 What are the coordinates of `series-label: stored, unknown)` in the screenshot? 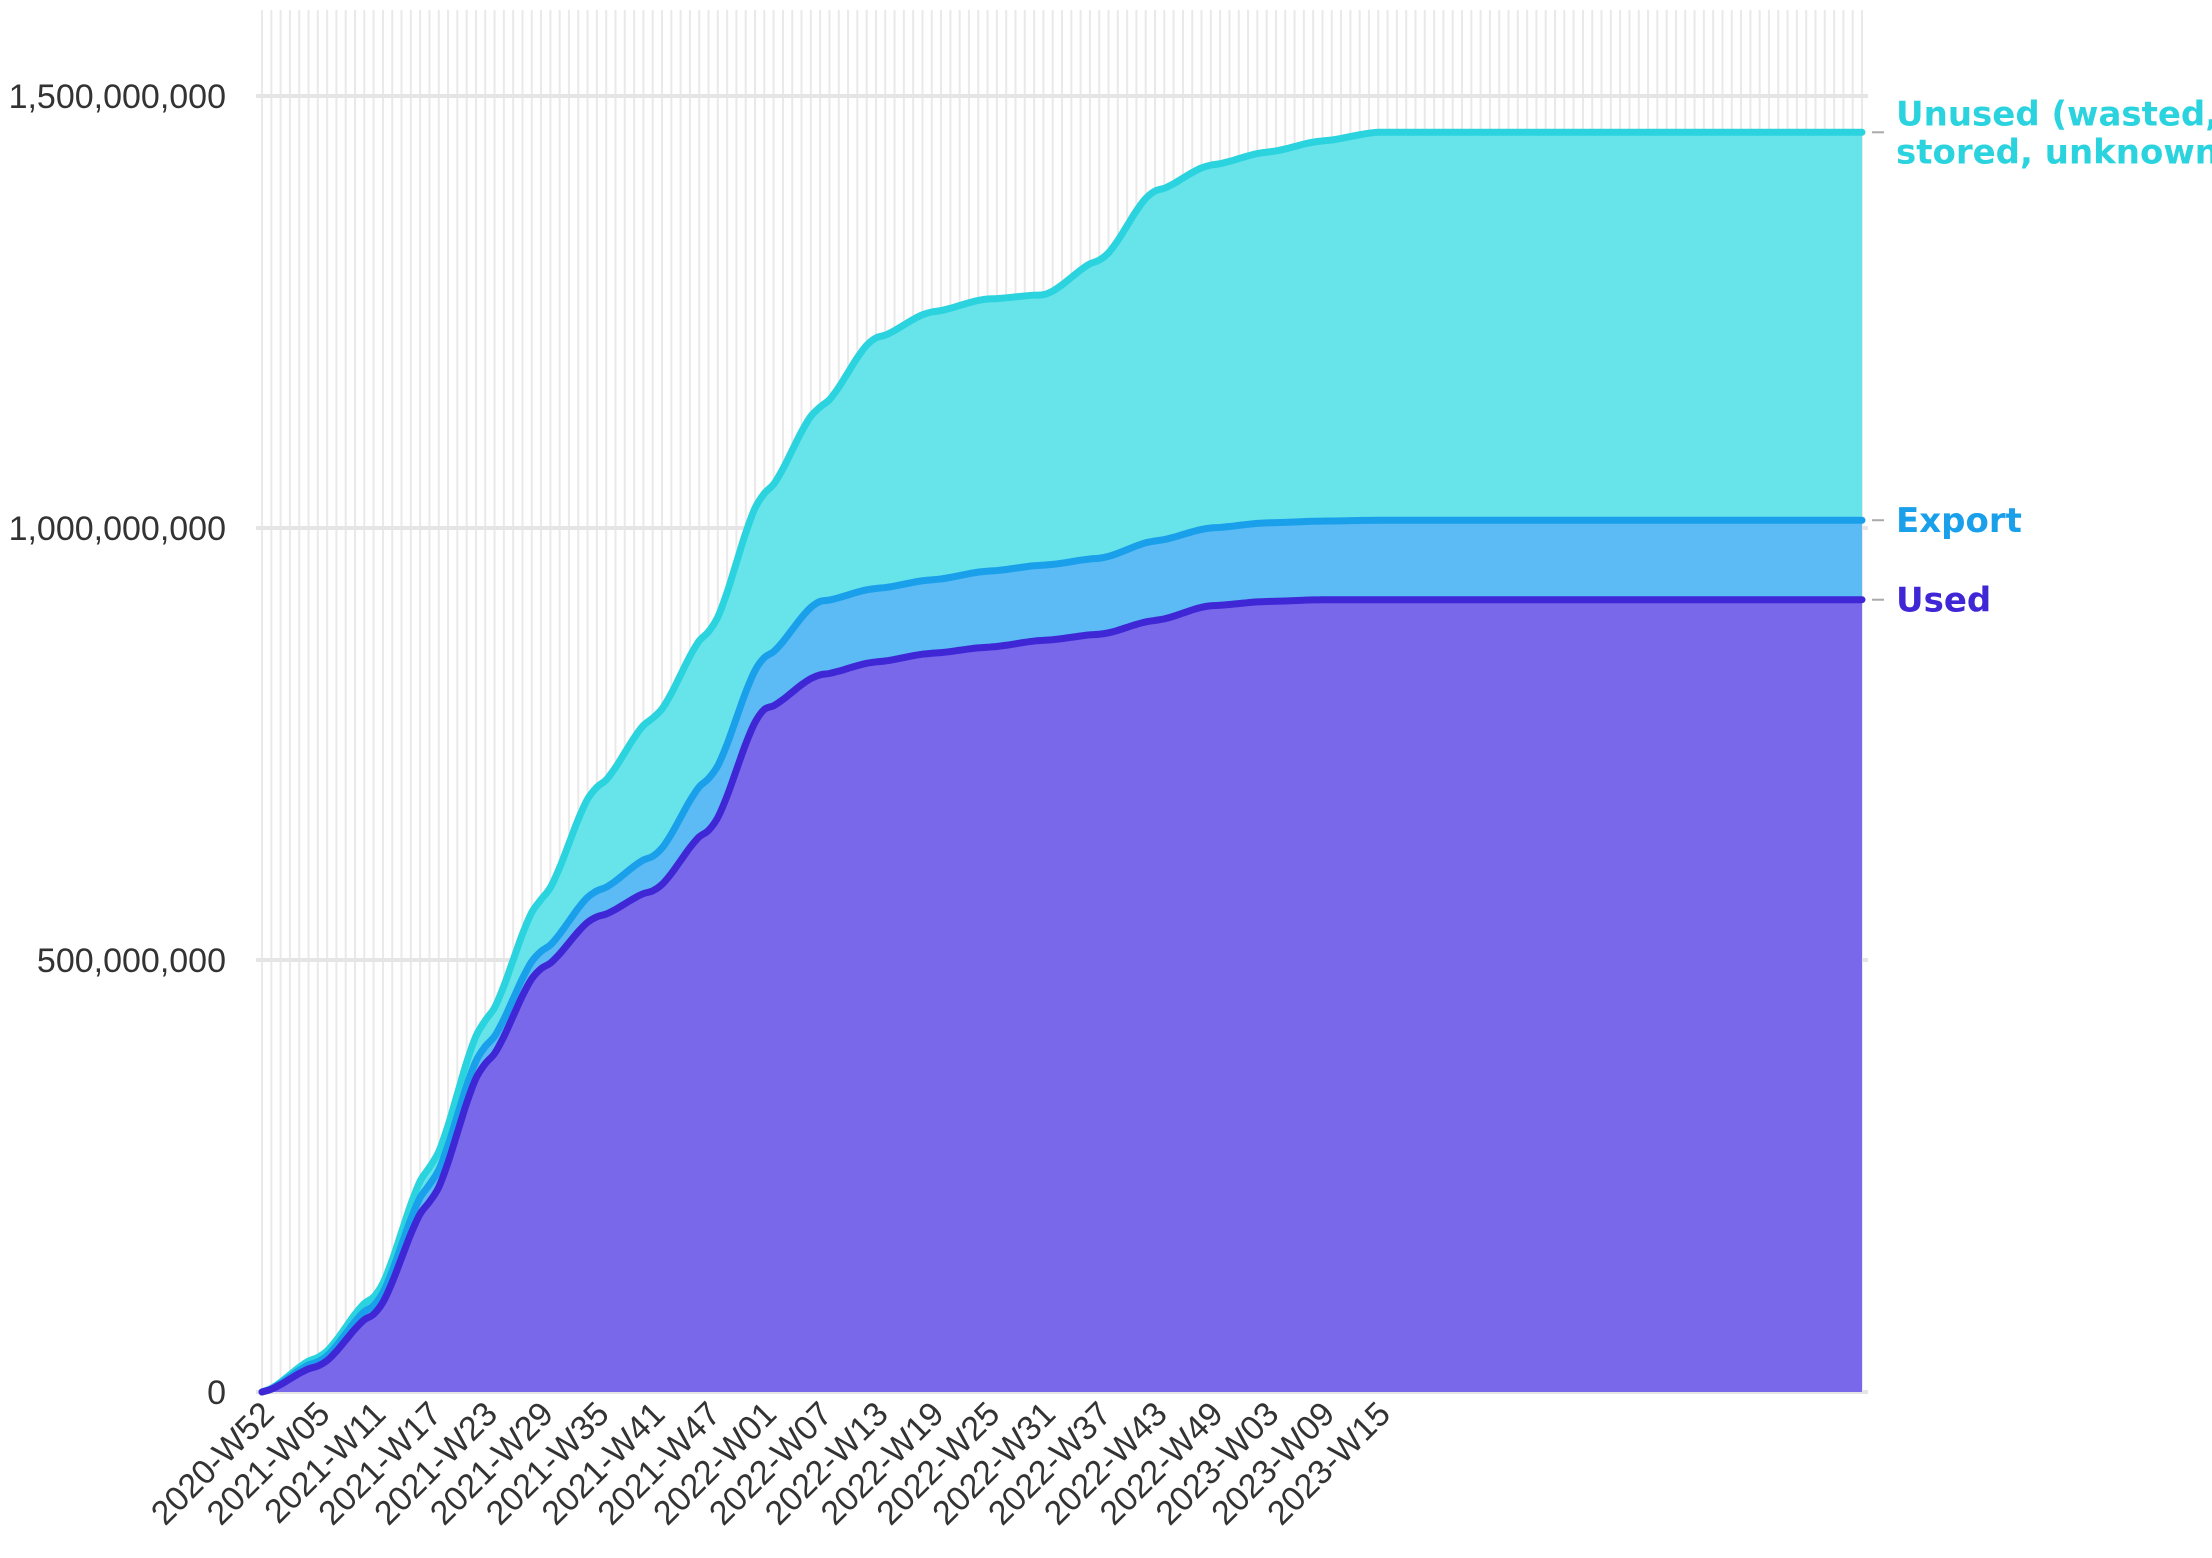 It's located at (2054, 152).